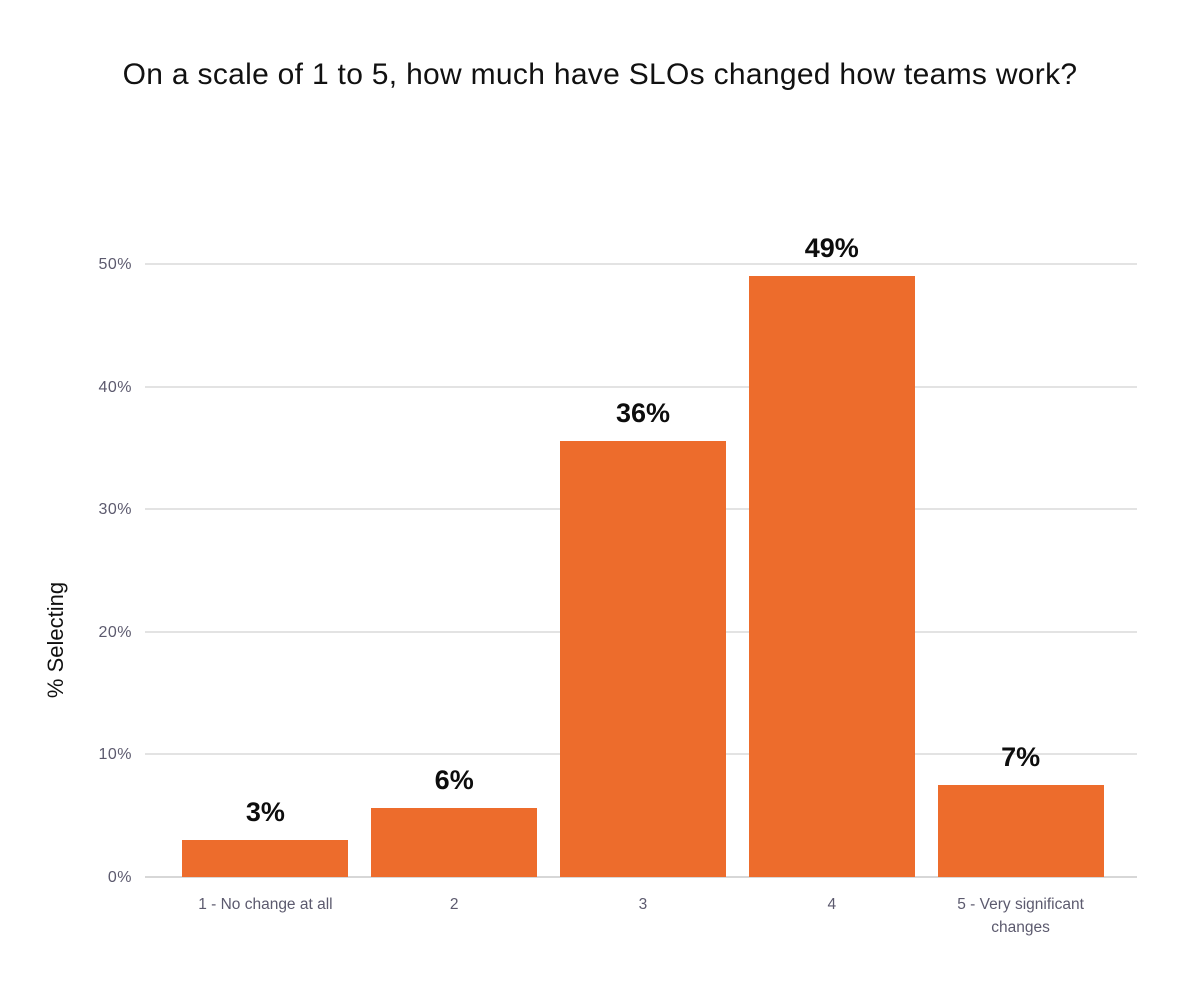  I want to click on y-axis-tick-labels: 0% 10% 20% 30% 40% 50%, so click(66, 571).